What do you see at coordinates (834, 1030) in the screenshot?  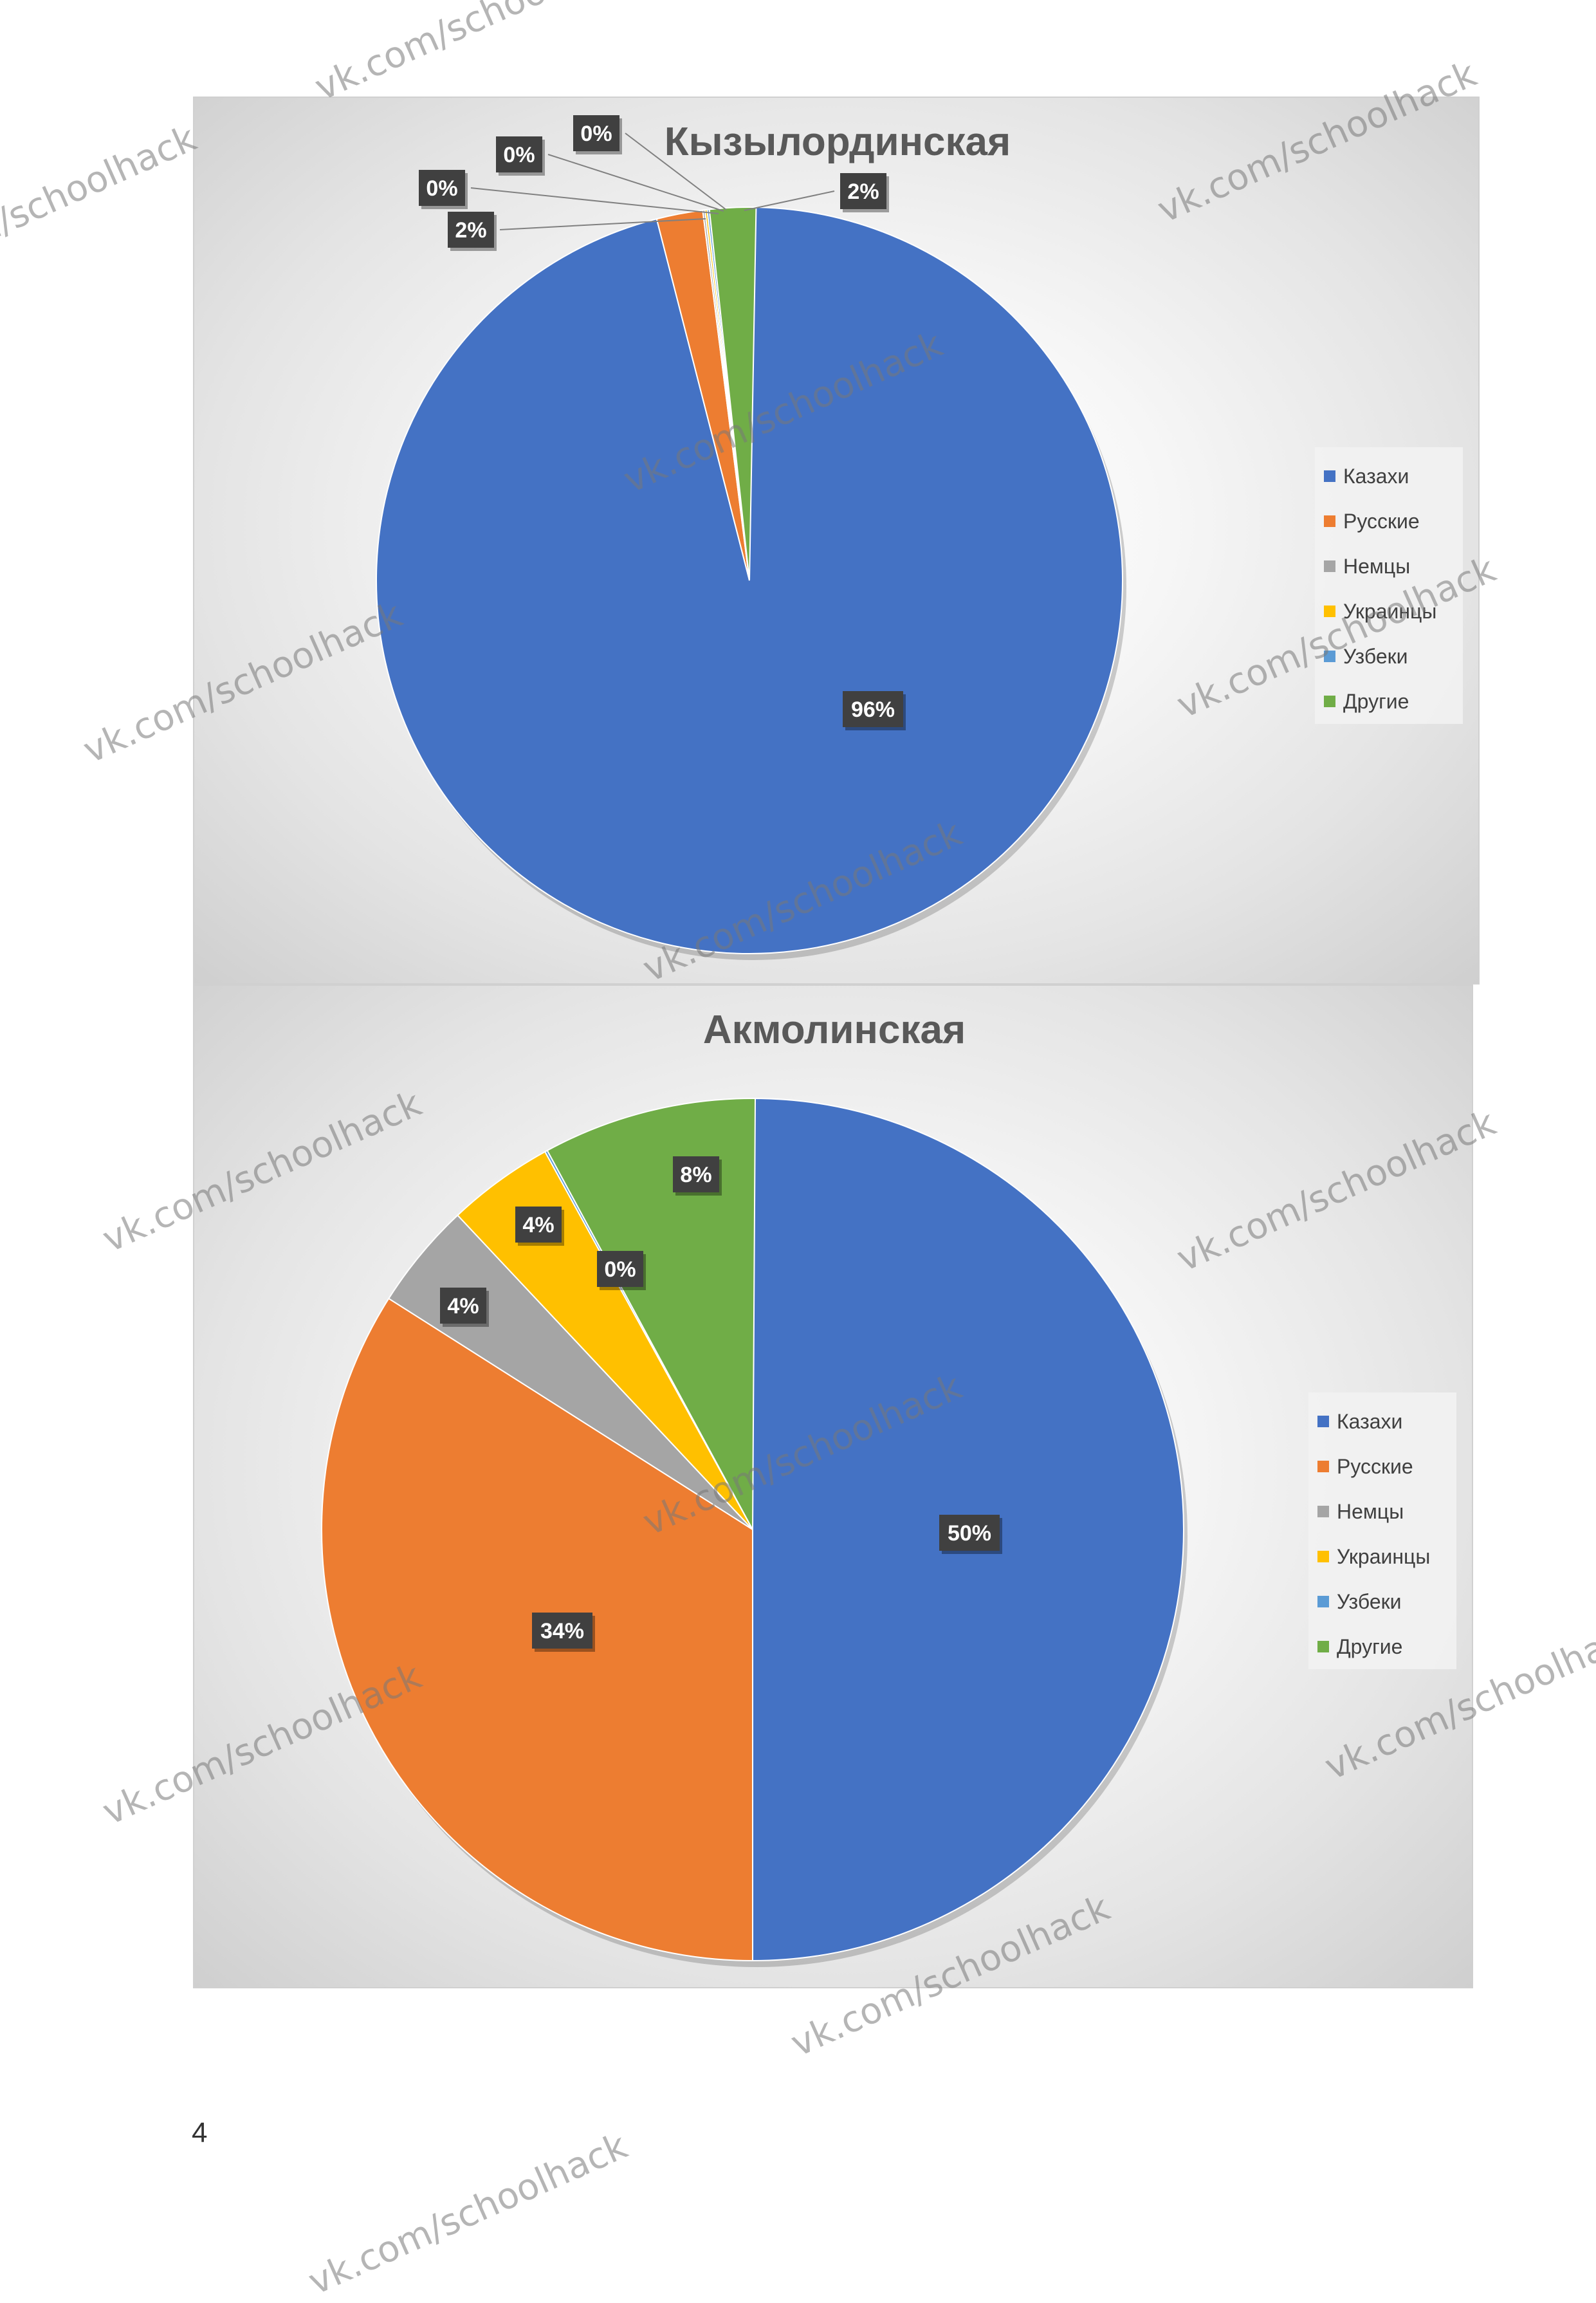 I see `chart-title: Акмолинская` at bounding box center [834, 1030].